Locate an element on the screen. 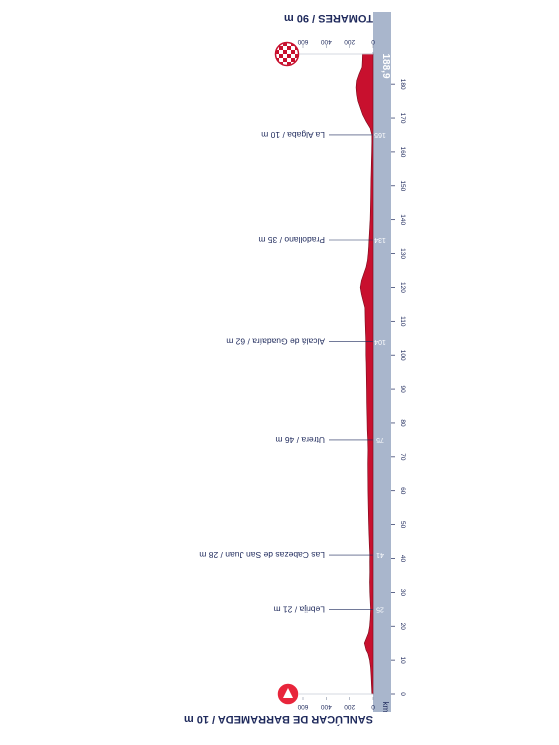  distance-tick-label: 150 is located at coordinates (402, 185).